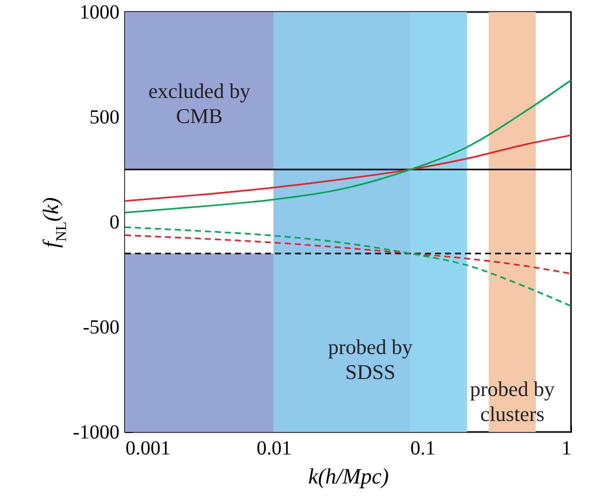 The width and height of the screenshot is (601, 501). I want to click on y-tick-label: 1000, so click(100, 13).